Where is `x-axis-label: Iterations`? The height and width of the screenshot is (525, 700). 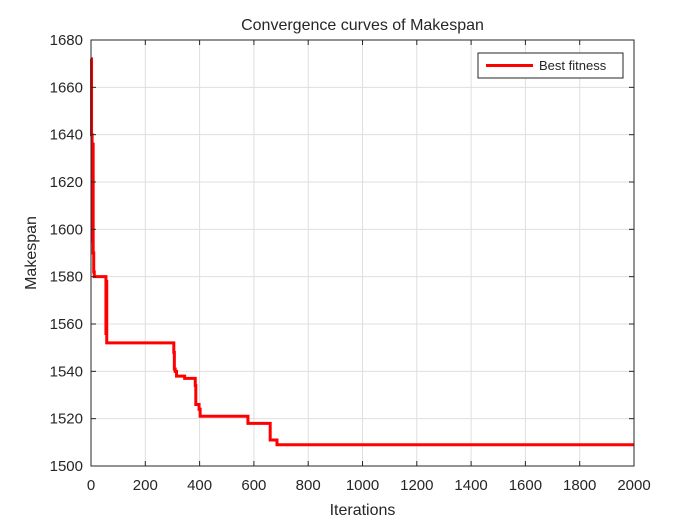
x-axis-label: Iterations is located at coordinates (363, 510).